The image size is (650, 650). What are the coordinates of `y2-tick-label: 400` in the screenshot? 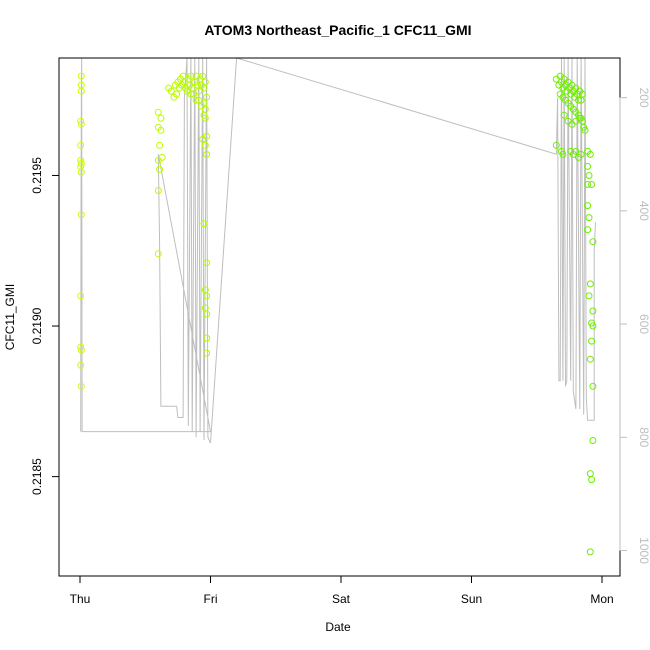 It's located at (643, 211).